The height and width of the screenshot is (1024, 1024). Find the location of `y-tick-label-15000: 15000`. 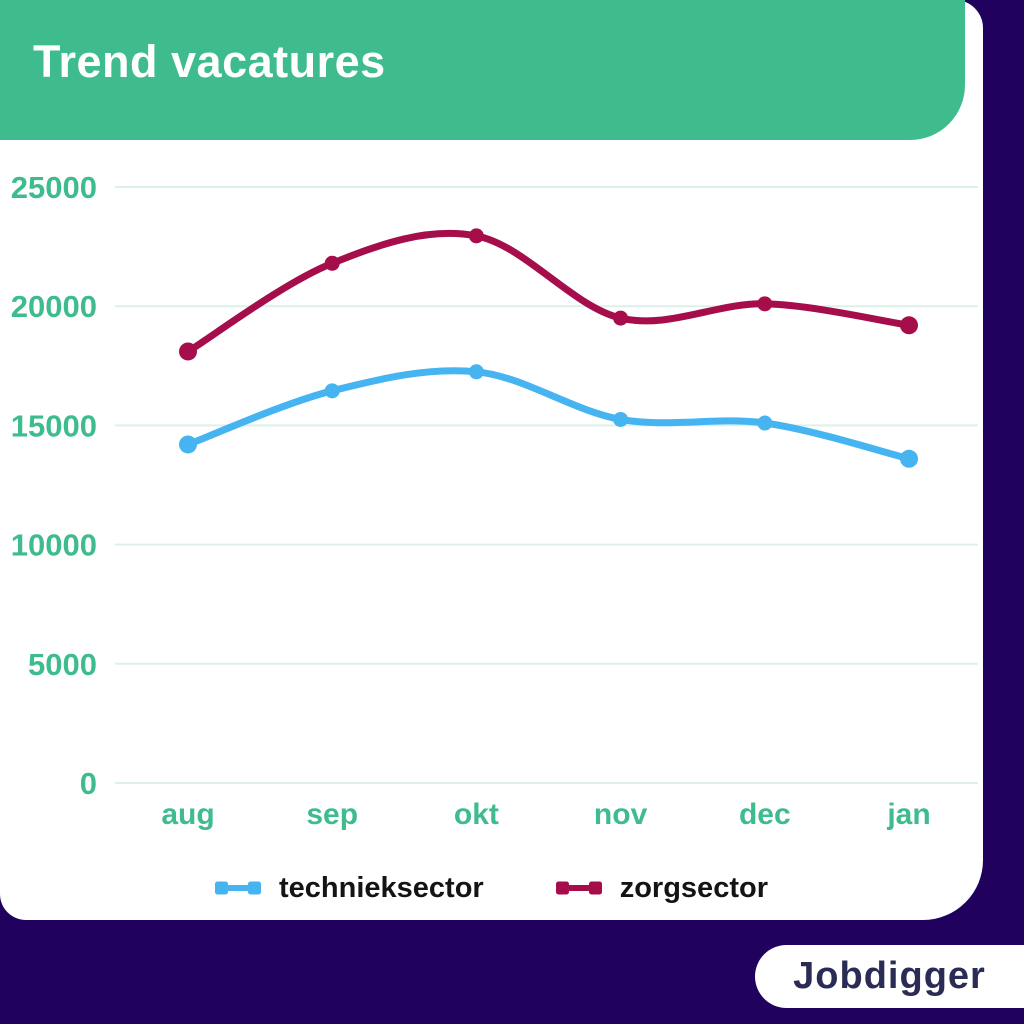

y-tick-label-15000: 15000 is located at coordinates (54, 425).